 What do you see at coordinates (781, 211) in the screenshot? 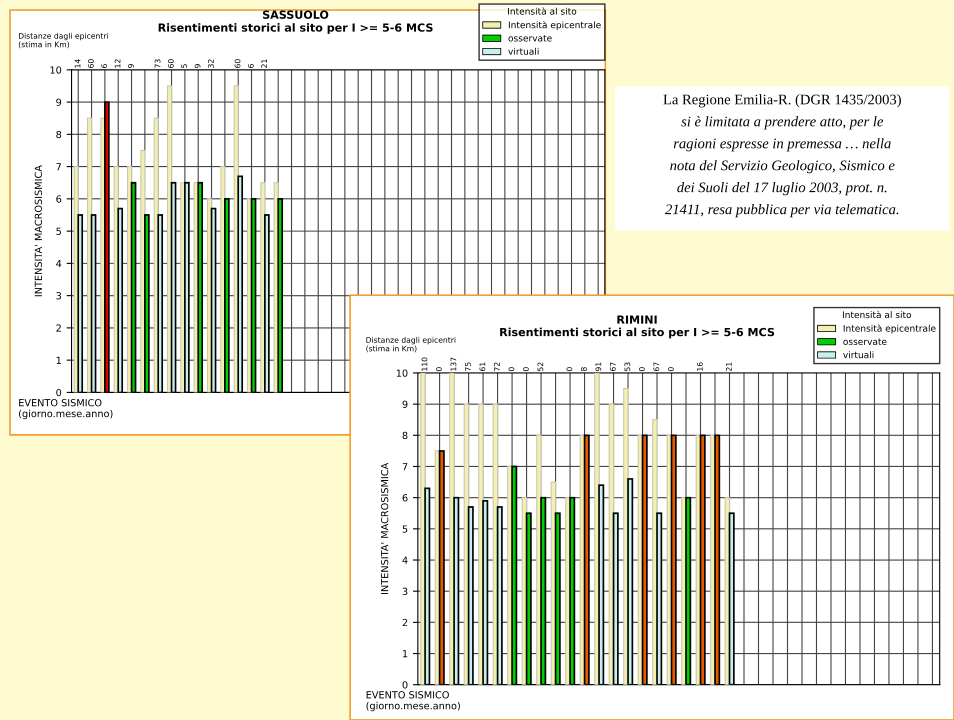
I see `text: 21411, resa pubblica per via telematica.` at bounding box center [781, 211].